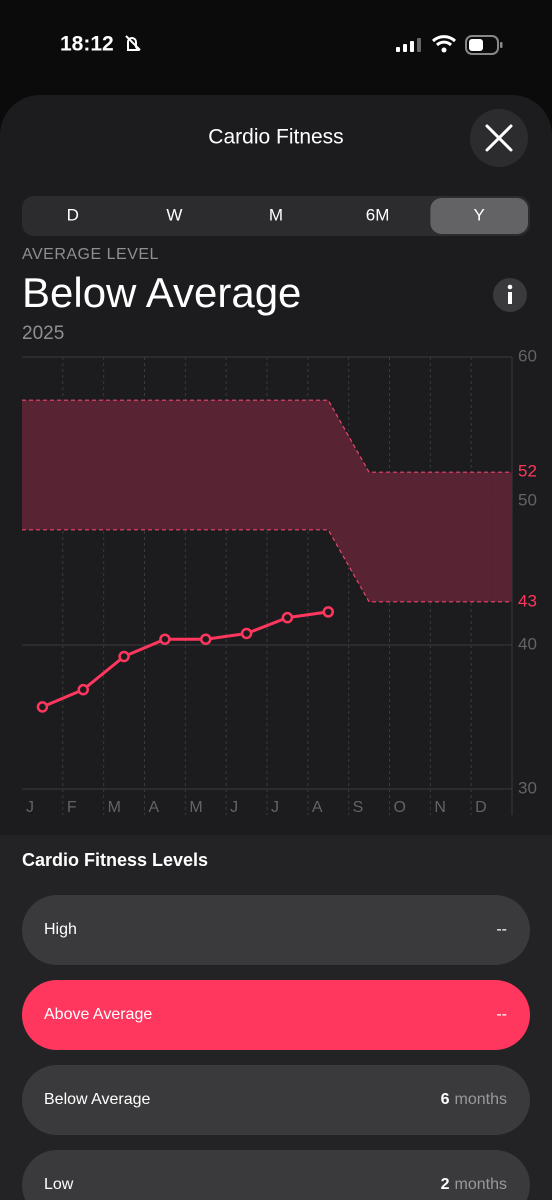 The image size is (552, 1200). I want to click on band-upper-edge, so click(267, 436).